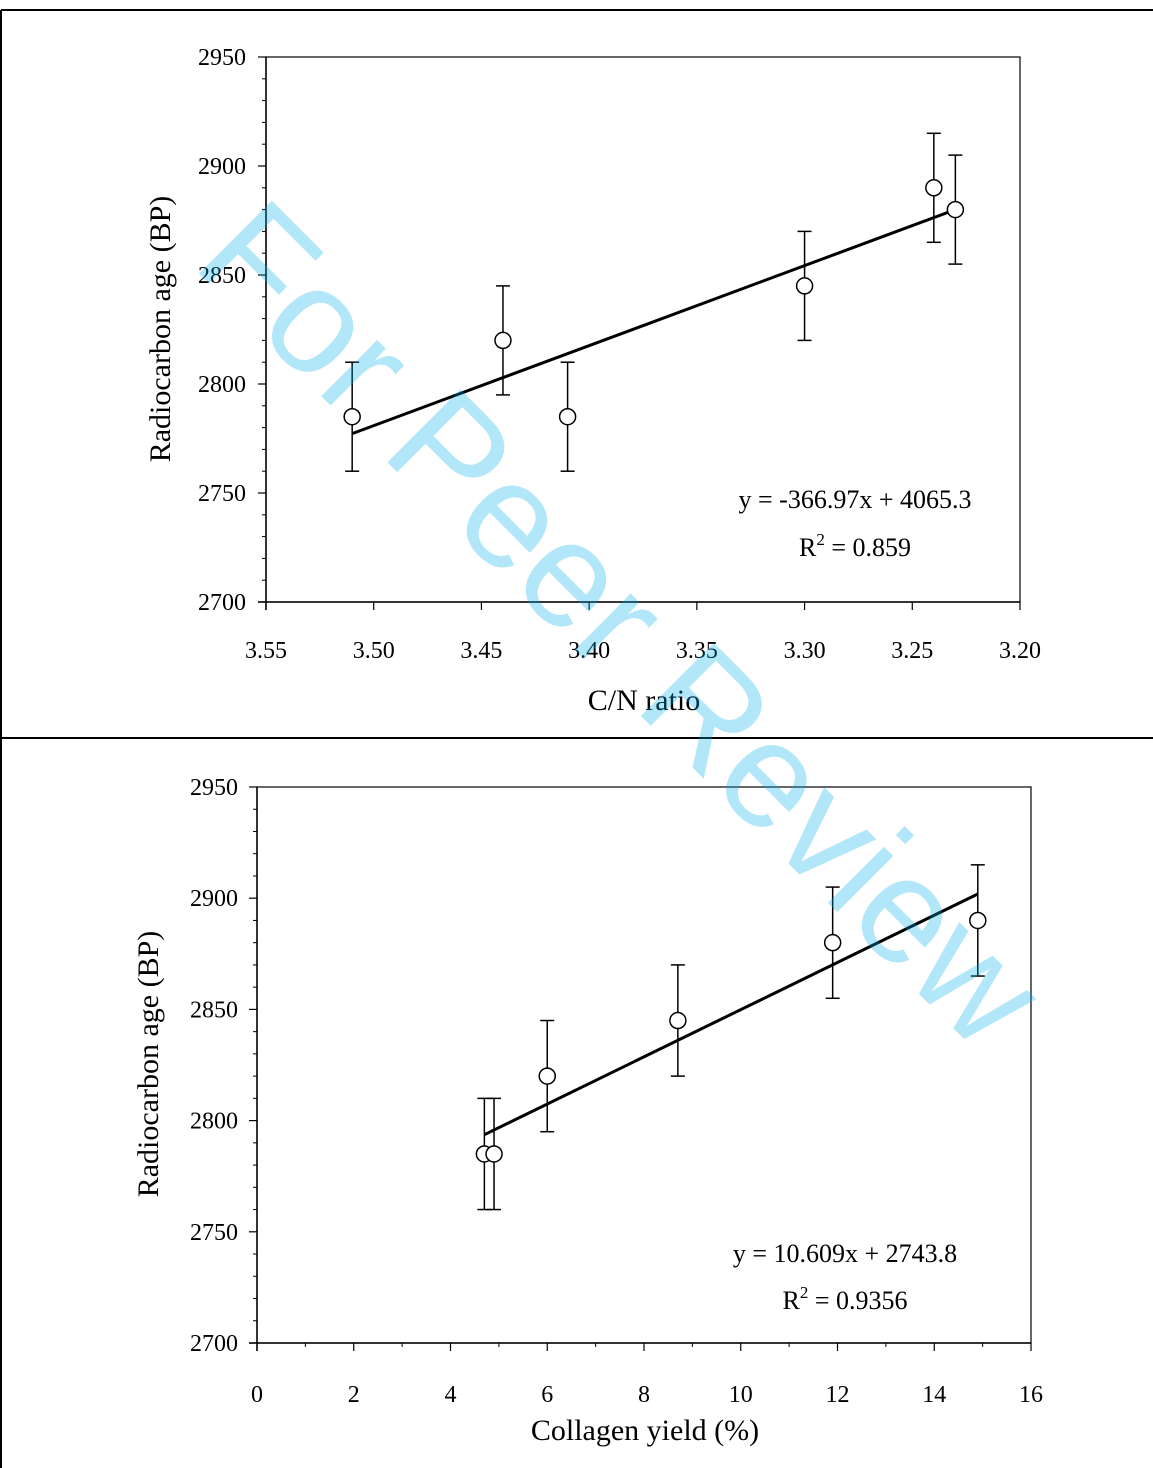  I want to click on collagen-yield-x-tick-label: 6, so click(547, 1395).